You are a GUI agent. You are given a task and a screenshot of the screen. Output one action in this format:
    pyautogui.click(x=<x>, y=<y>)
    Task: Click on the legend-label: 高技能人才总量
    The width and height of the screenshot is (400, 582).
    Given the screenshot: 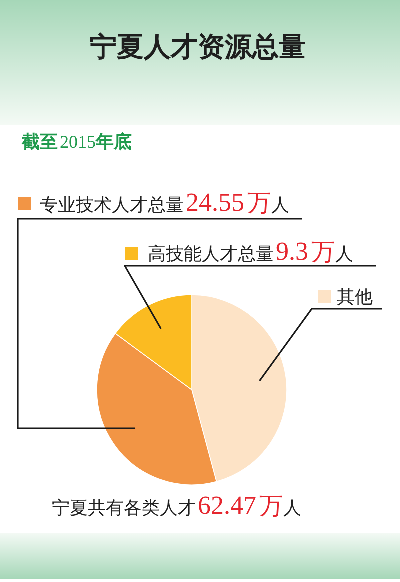 What is the action you would take?
    pyautogui.click(x=211, y=254)
    